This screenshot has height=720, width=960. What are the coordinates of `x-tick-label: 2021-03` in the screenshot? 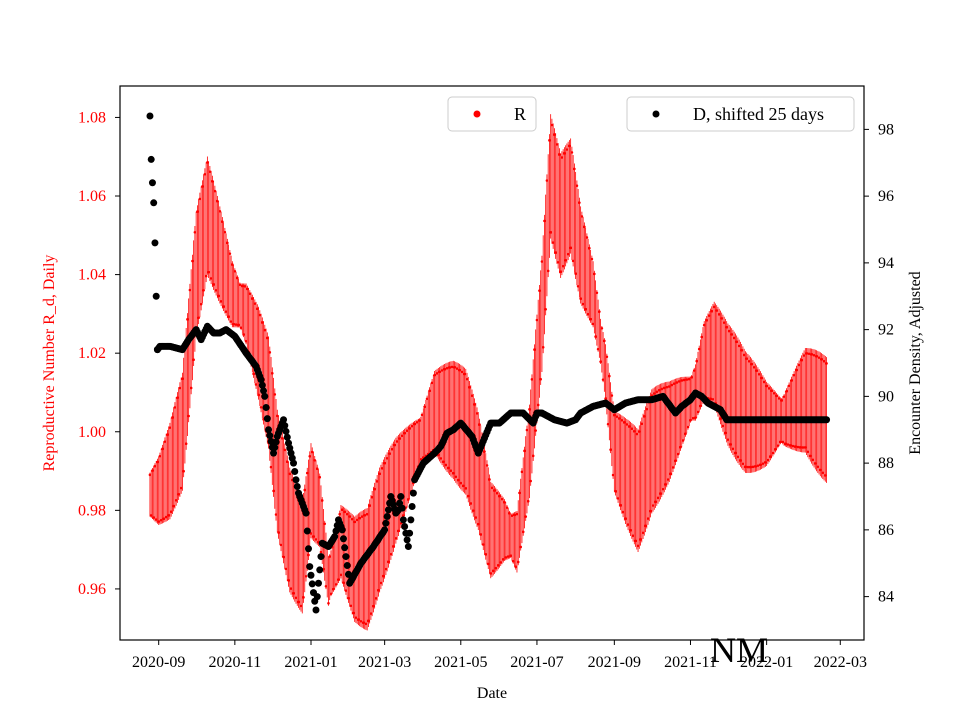 It's located at (384, 662).